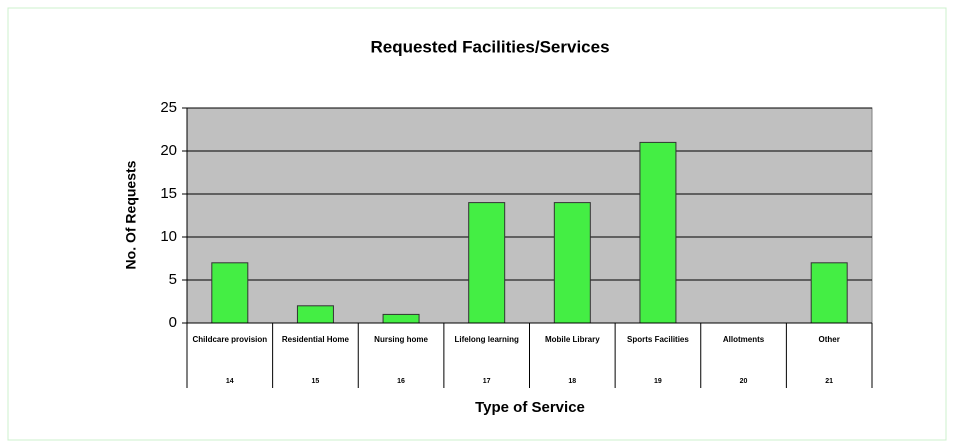 This screenshot has height=446, width=954. Describe the element at coordinates (131, 214) in the screenshot. I see `y-axis-title: No. Of Requests` at that location.